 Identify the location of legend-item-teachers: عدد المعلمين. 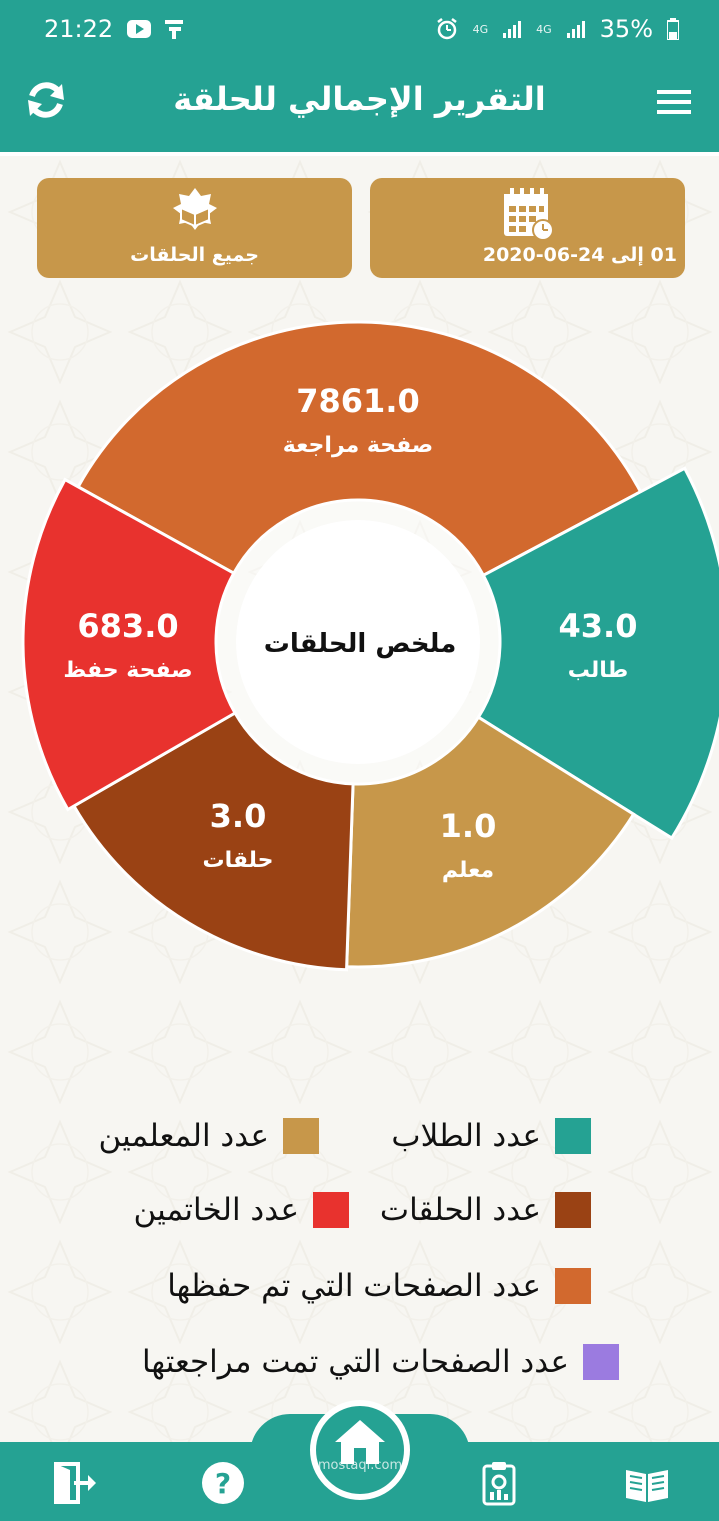
(208, 1136).